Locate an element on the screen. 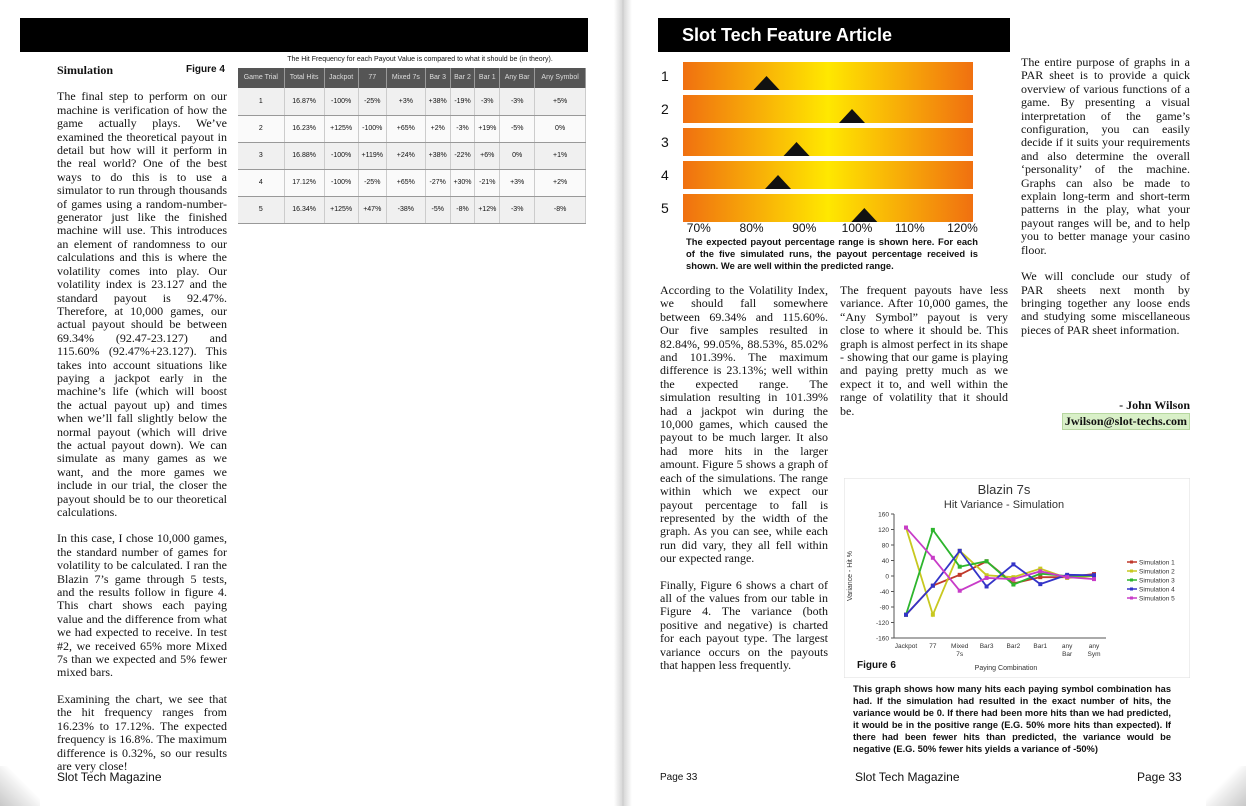 The image size is (1246, 806). table-cell: -100% is located at coordinates (372, 129).